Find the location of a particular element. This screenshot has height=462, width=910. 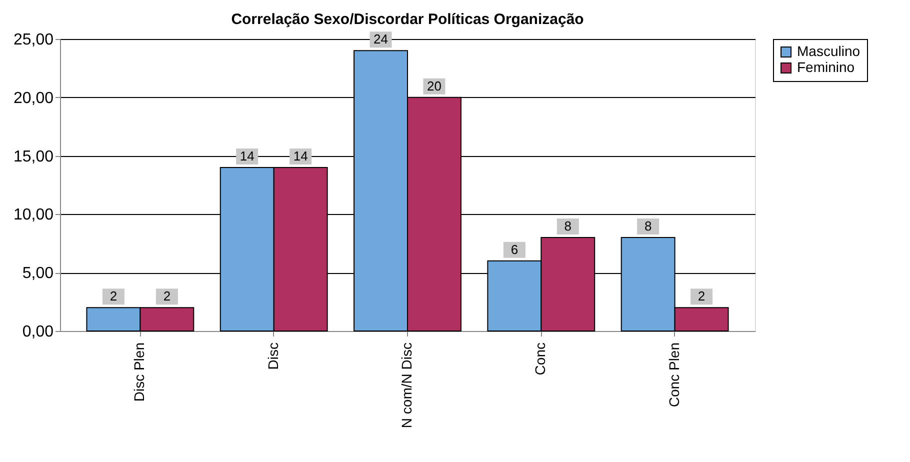

y-tick-label: 0,00 is located at coordinates (38, 332).